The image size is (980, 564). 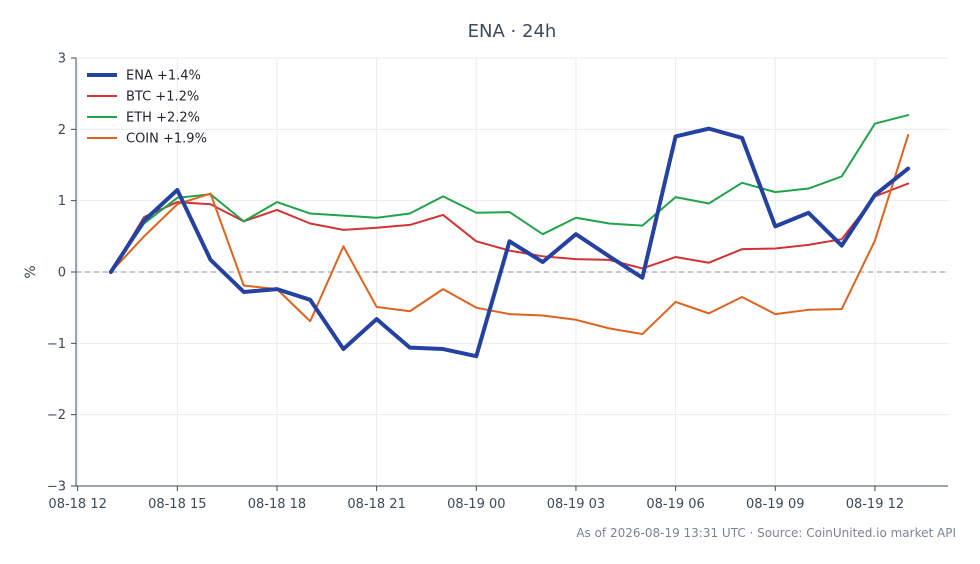 I want to click on legend: ENA +1.4% BTC +1.2% ETH +2.2% COIN +1.9%, so click(x=147, y=108).